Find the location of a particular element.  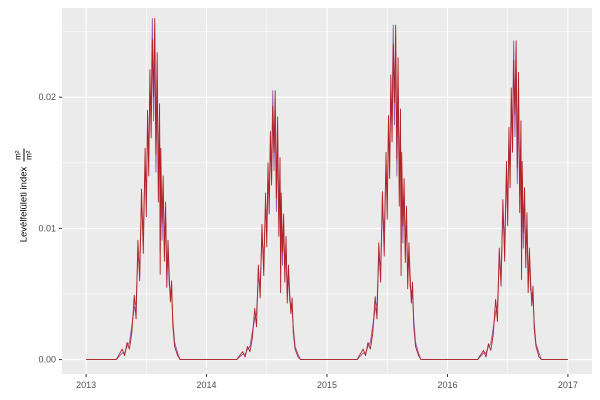

x-tick-label: 2016 is located at coordinates (447, 385).